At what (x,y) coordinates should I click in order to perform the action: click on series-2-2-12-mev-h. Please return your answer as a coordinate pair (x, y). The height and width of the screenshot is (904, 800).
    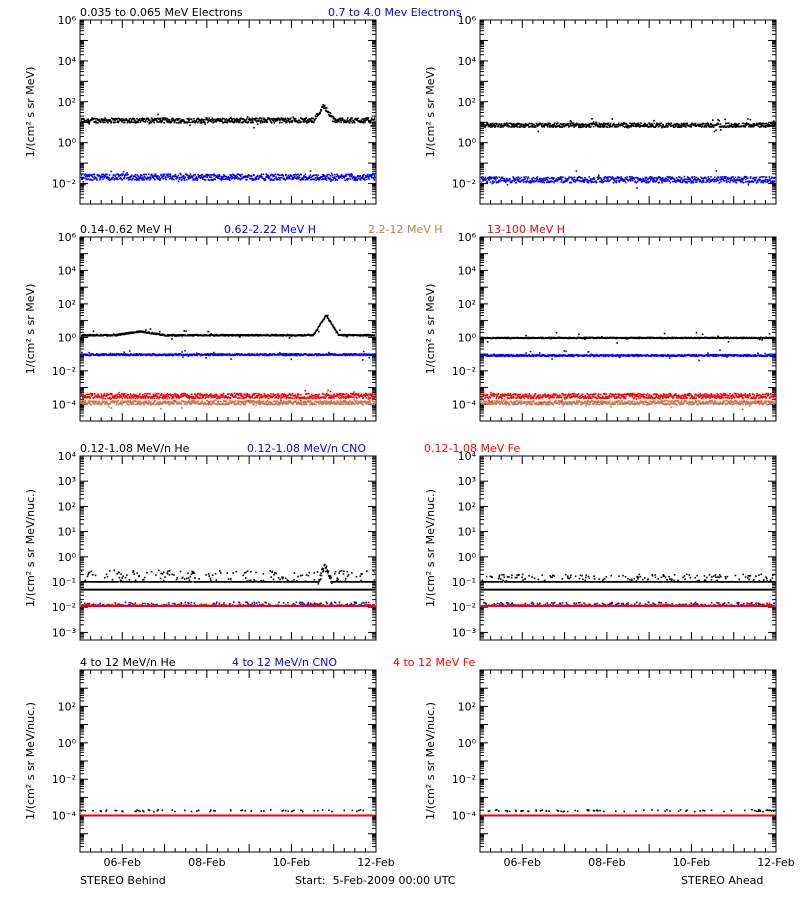
    Looking at the image, I should click on (228, 404).